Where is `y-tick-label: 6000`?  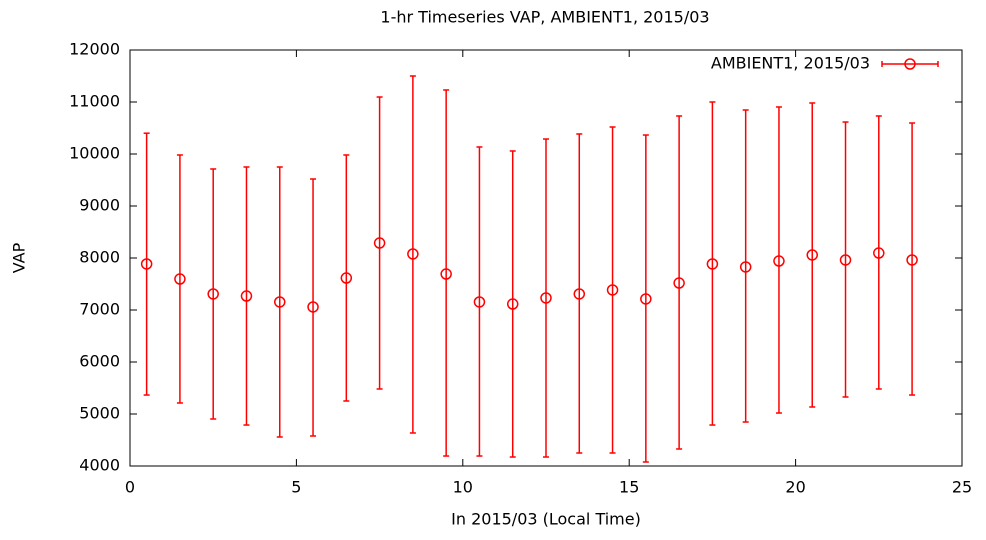 y-tick-label: 6000 is located at coordinates (99, 361).